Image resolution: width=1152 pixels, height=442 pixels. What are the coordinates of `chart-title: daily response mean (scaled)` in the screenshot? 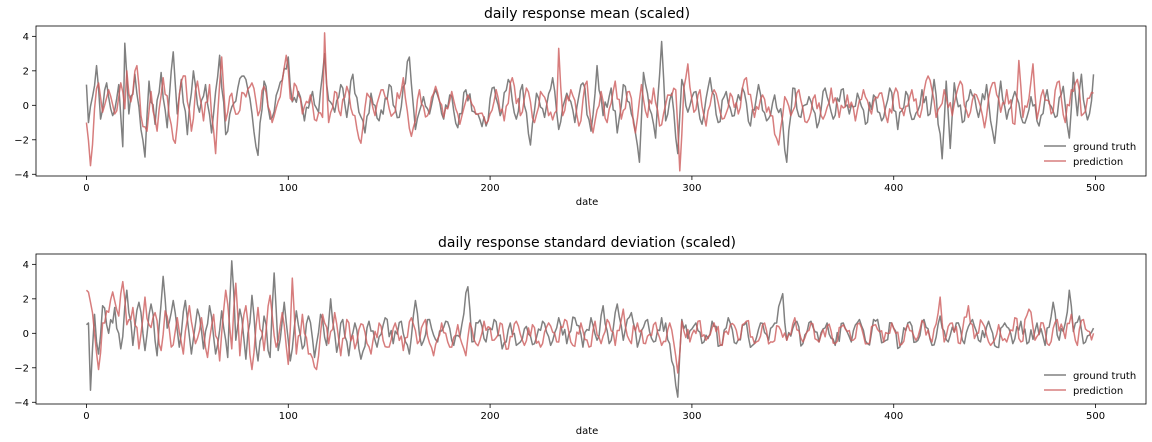 It's located at (587, 14).